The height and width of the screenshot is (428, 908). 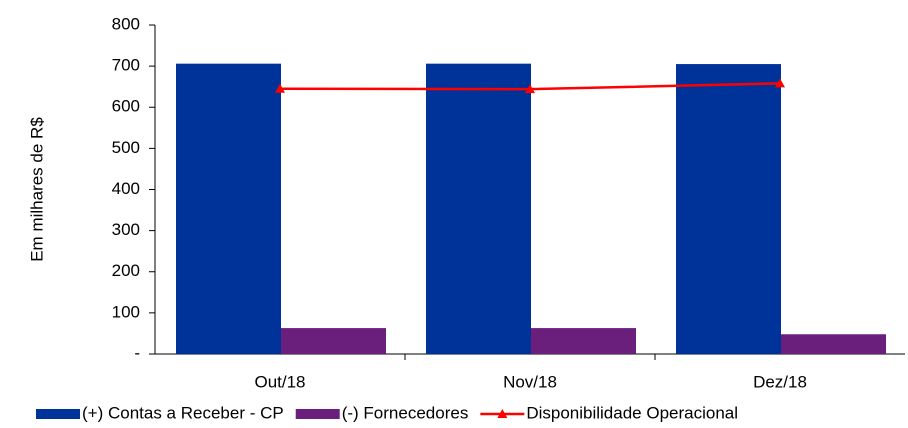 What do you see at coordinates (502, 413) in the screenshot?
I see `legend-marker` at bounding box center [502, 413].